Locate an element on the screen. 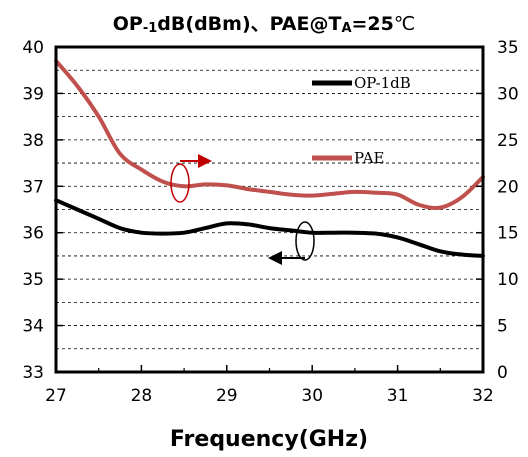 Image resolution: width=528 pixels, height=457 pixels. x-ticks: 27 28 29 30 31 32 is located at coordinates (269, 385).